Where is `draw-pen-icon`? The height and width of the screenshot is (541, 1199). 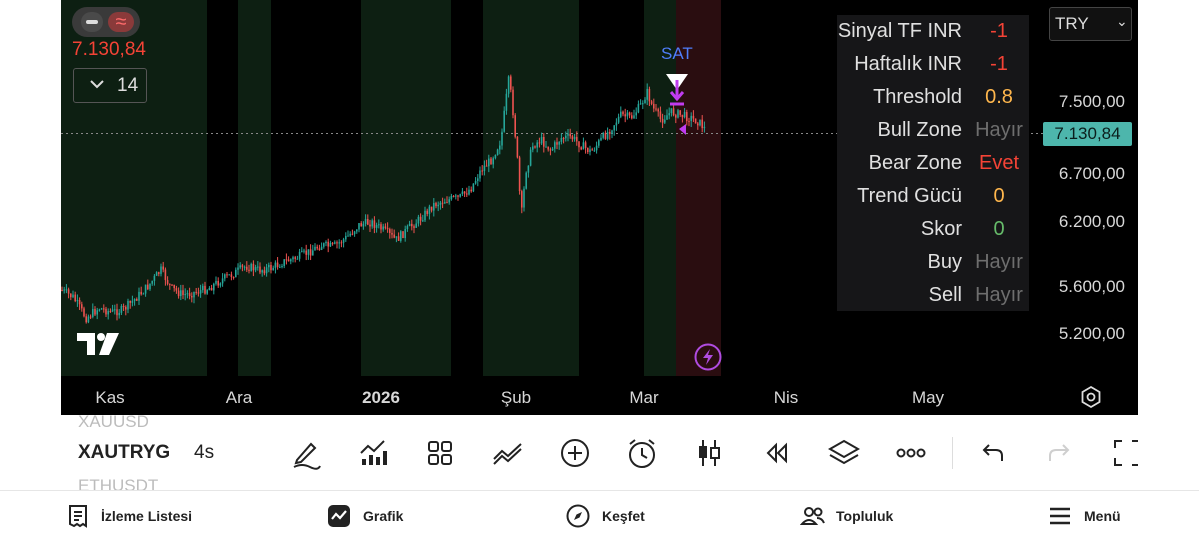
draw-pen-icon is located at coordinates (306, 453).